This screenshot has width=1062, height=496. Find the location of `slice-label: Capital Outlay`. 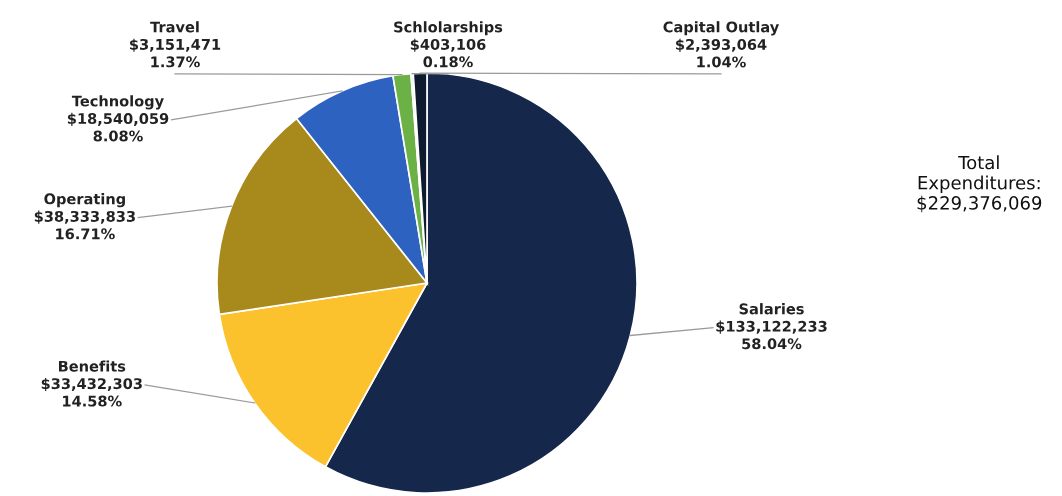

slice-label: Capital Outlay is located at coordinates (721, 28).